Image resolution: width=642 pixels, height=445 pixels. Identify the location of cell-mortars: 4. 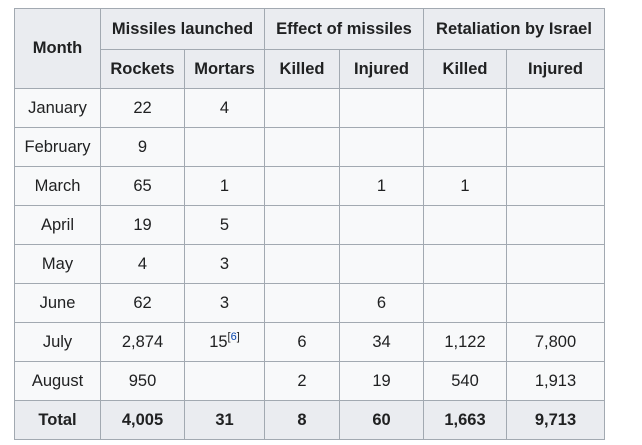
(224, 108).